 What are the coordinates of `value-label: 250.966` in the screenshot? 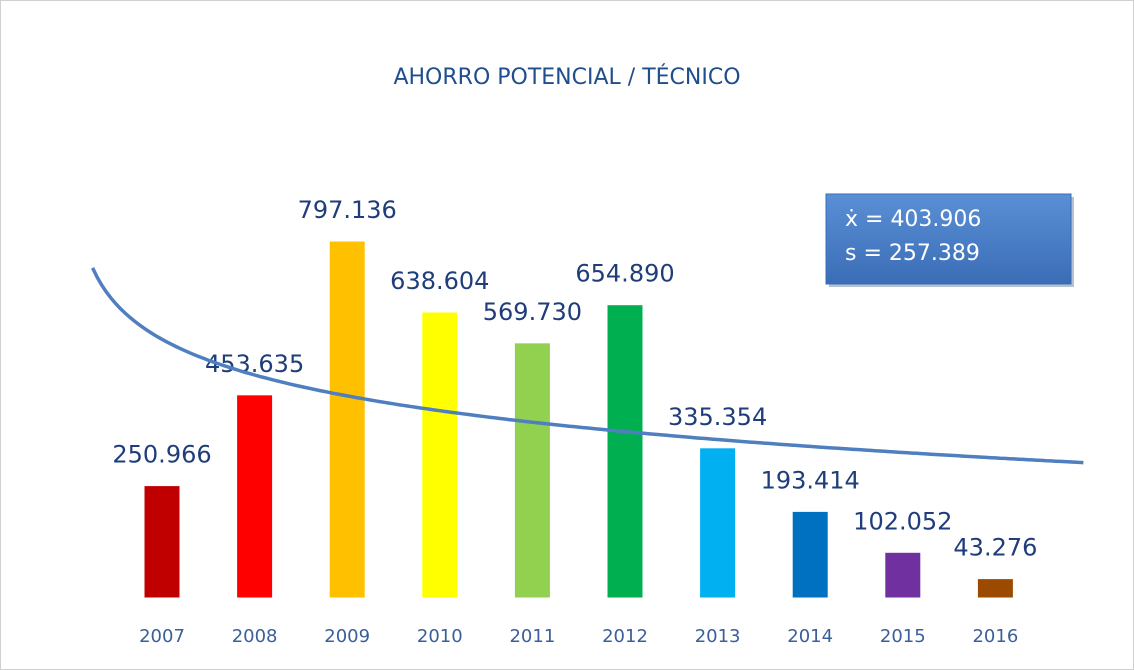 It's located at (161, 455).